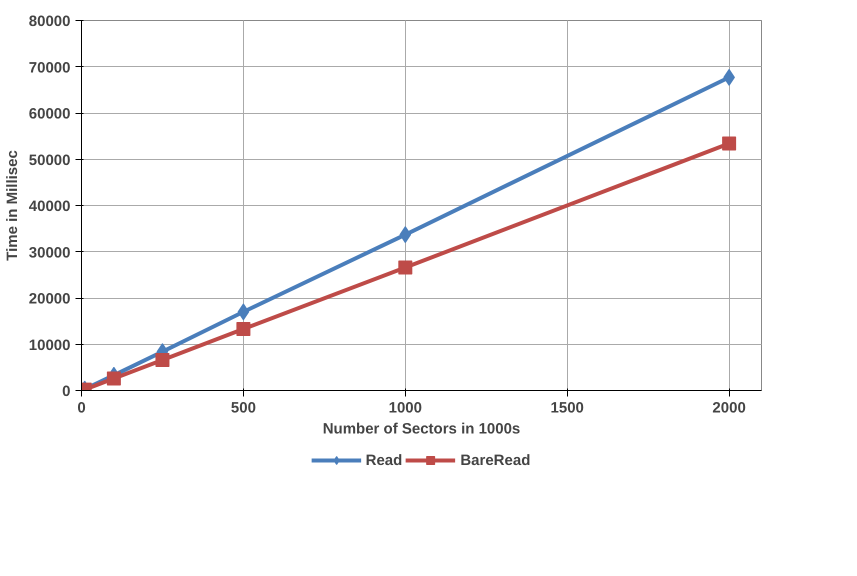  I want to click on y-tick-label: 10000, so click(49, 345).